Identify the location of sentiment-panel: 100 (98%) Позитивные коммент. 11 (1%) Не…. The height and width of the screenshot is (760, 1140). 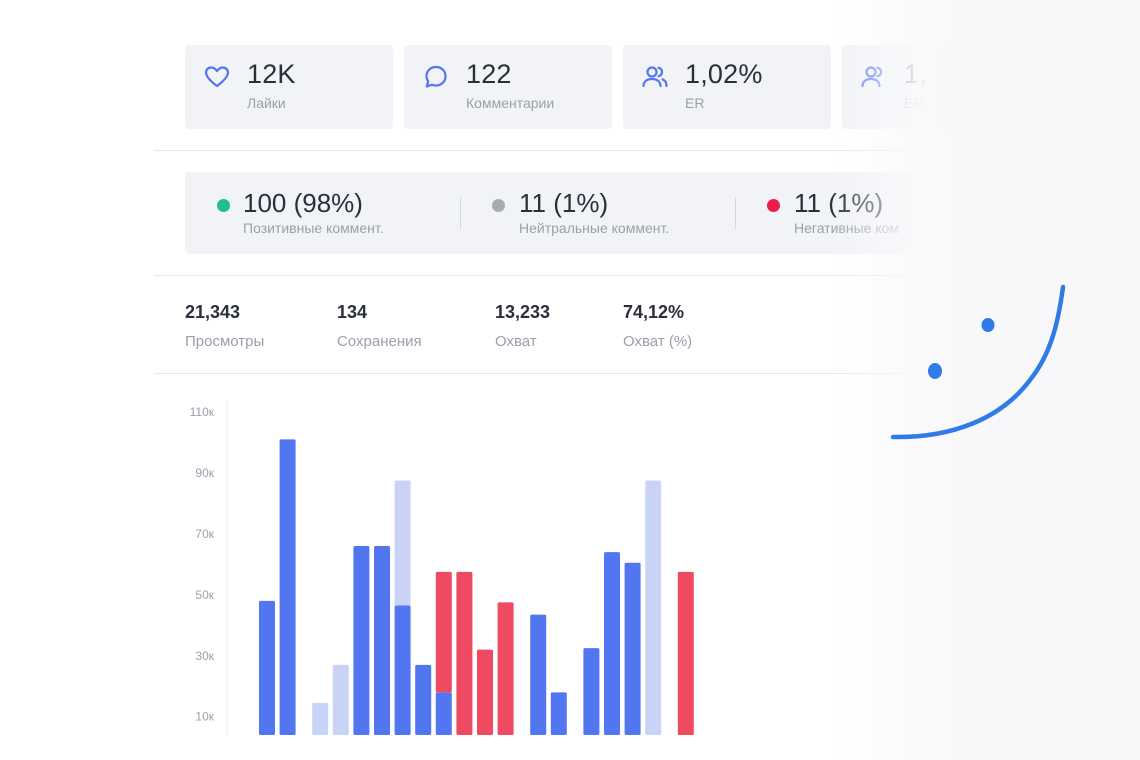
(555, 213).